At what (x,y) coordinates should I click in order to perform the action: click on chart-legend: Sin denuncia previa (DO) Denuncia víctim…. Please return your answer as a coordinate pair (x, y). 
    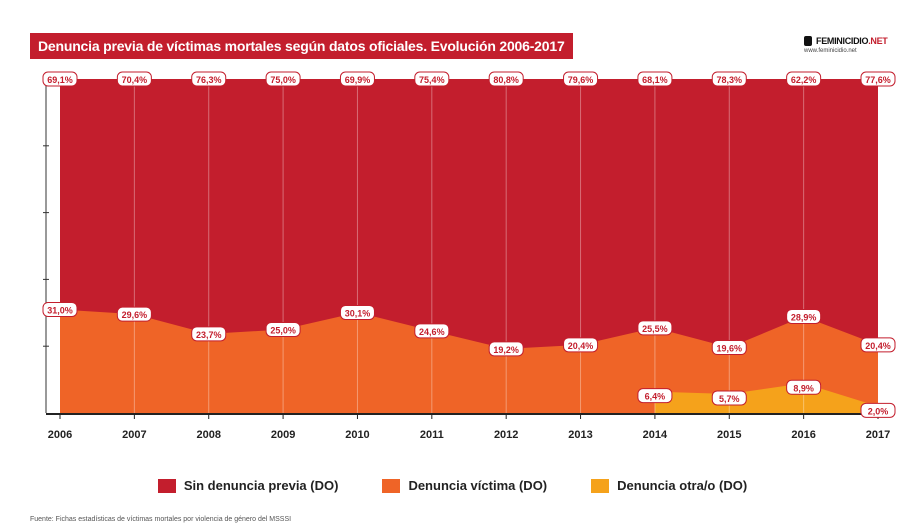
    Looking at the image, I should click on (452, 485).